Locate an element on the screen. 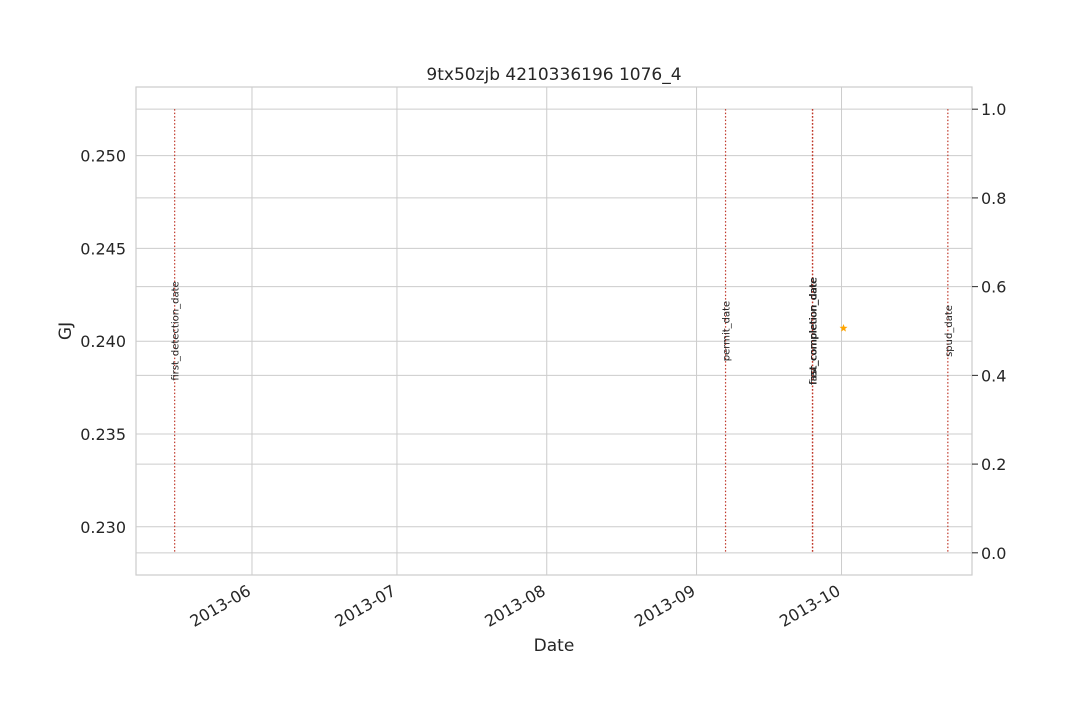 The image size is (1080, 720). data-points is located at coordinates (843, 328).